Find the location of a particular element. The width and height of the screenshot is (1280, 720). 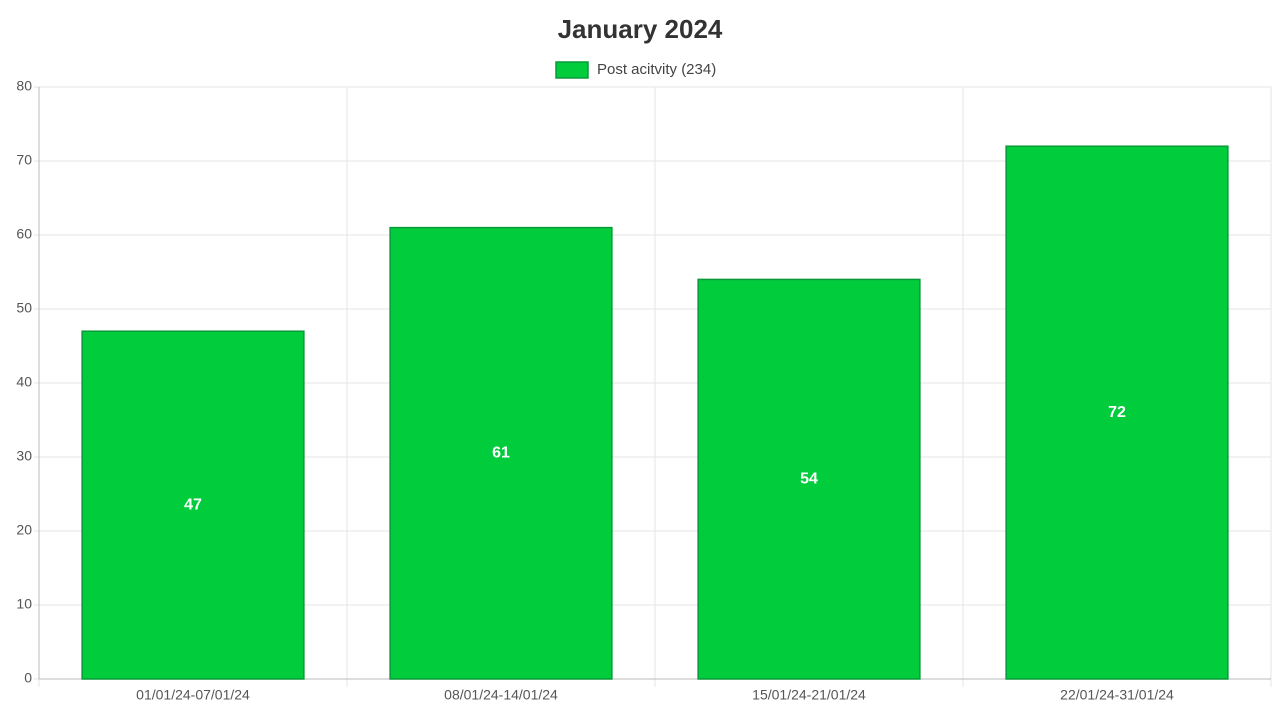

y-tick-label: 30 is located at coordinates (24, 456).